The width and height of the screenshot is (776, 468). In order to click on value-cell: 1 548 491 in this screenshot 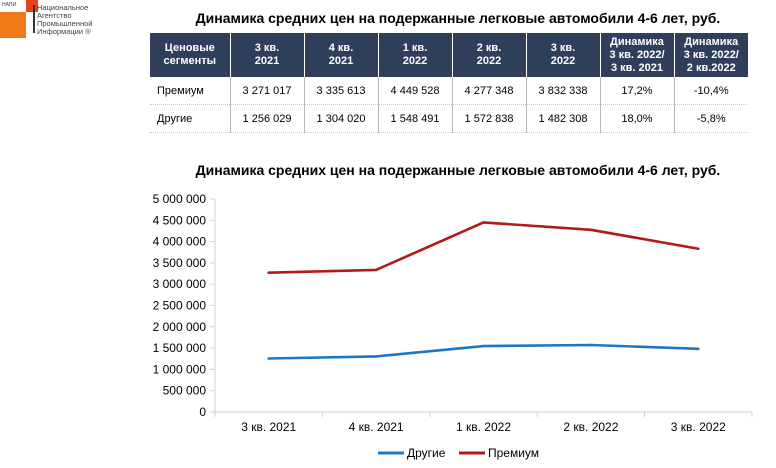, I will do `click(415, 118)`.